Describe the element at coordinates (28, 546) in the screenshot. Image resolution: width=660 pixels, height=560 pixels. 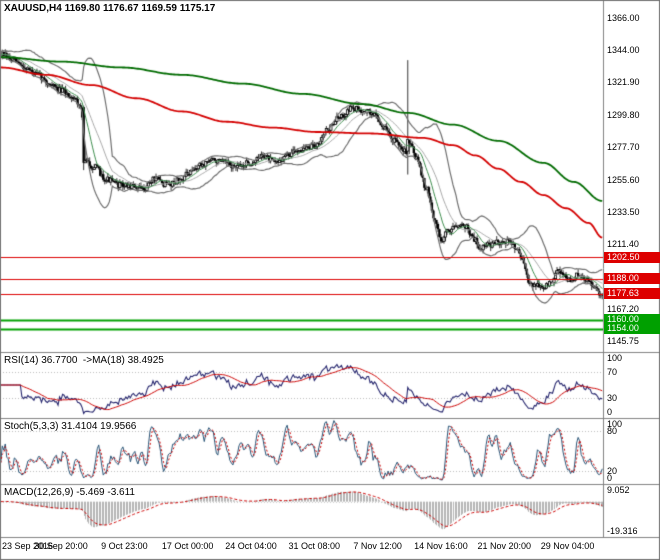
I see `time-axis-label: 23 Sep 2016` at that location.